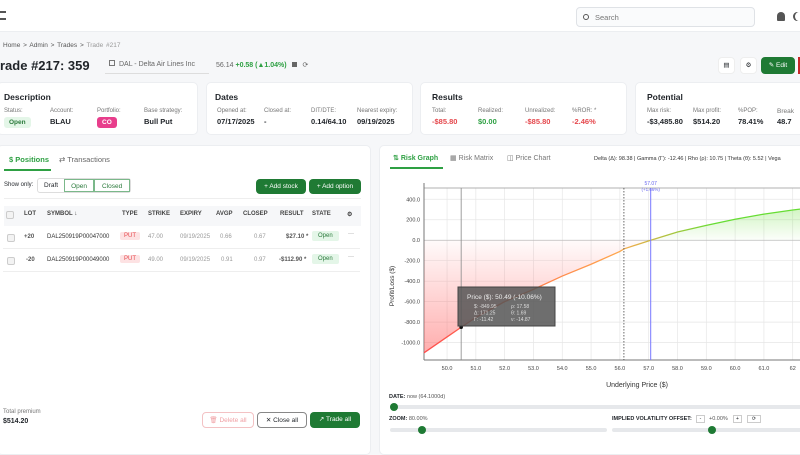  Describe the element at coordinates (607, 17) in the screenshot. I see `search-placeholder: Search` at that location.